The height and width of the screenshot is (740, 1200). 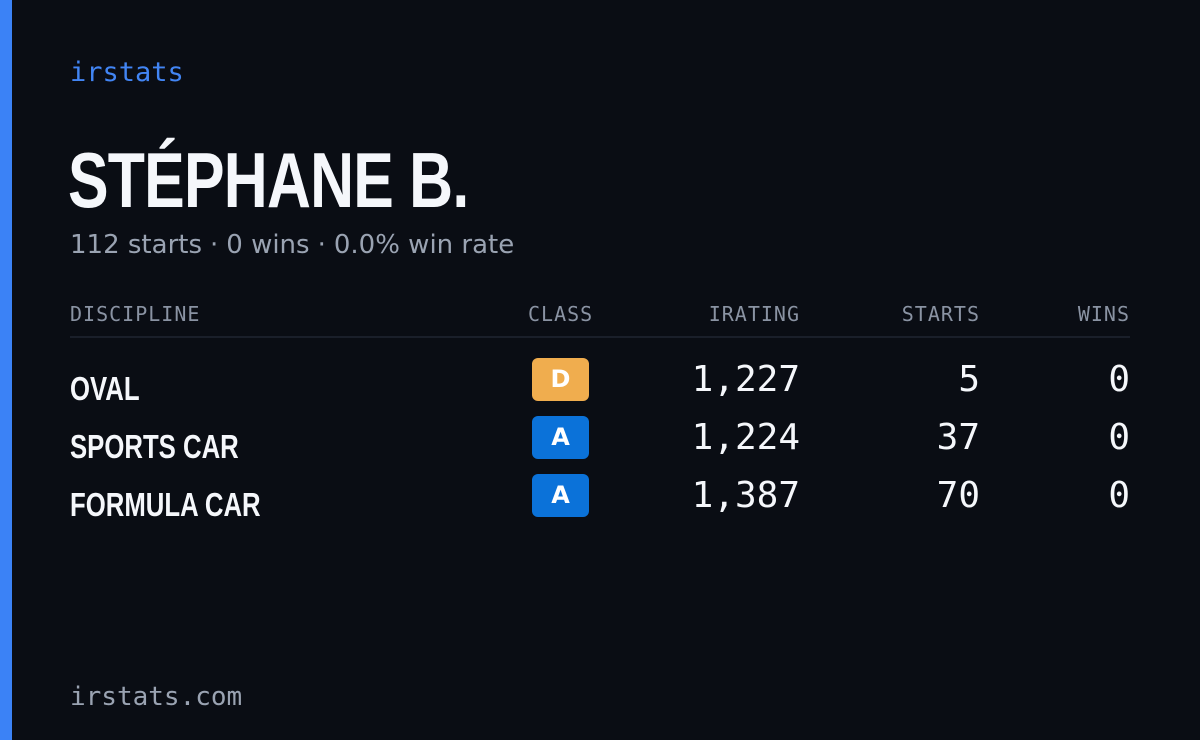 I want to click on header-discipline: DISCIPLINE, so click(x=135, y=314).